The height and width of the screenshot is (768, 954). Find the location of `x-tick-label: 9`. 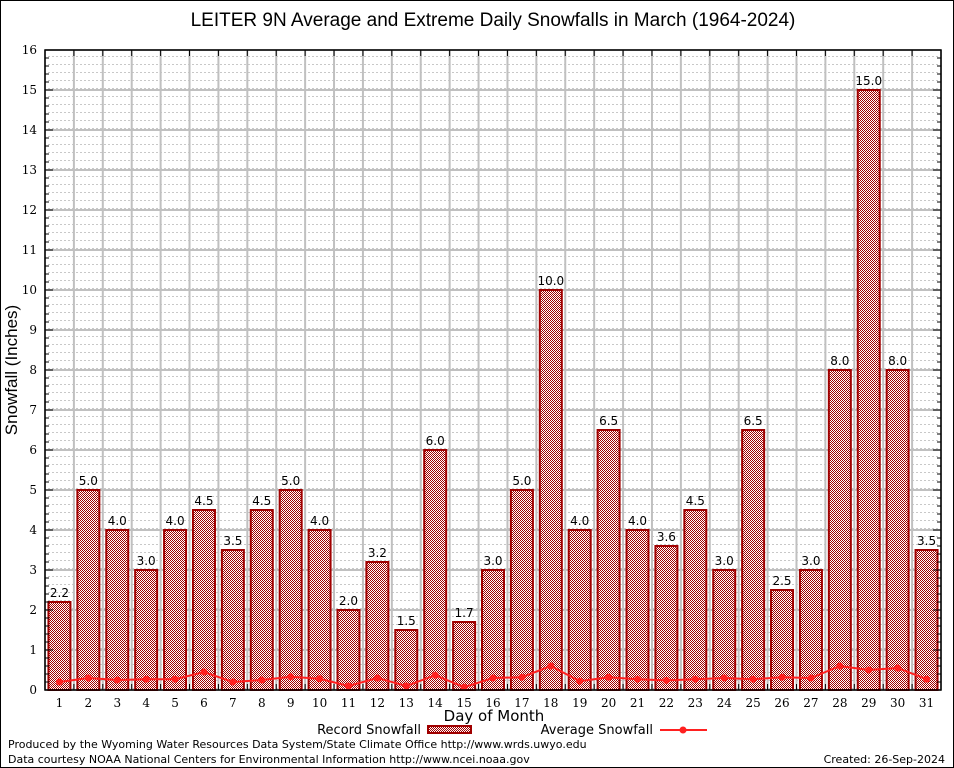

x-tick-label: 9 is located at coordinates (291, 703).